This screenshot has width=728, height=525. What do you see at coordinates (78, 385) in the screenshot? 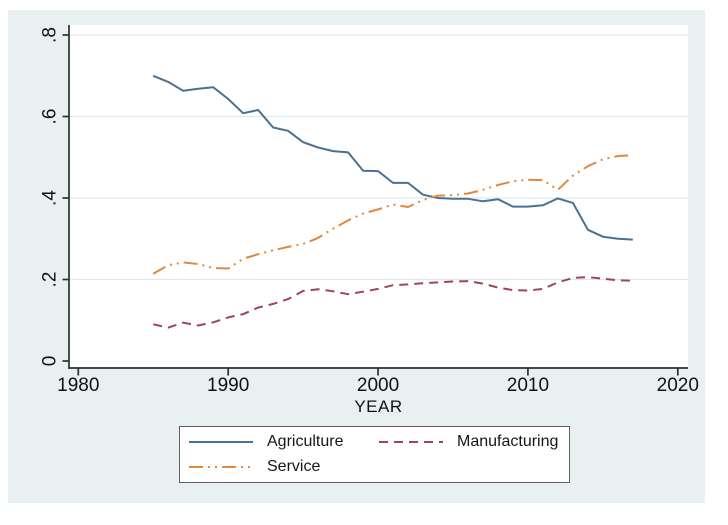
I see `x-tick-label: 1980` at bounding box center [78, 385].